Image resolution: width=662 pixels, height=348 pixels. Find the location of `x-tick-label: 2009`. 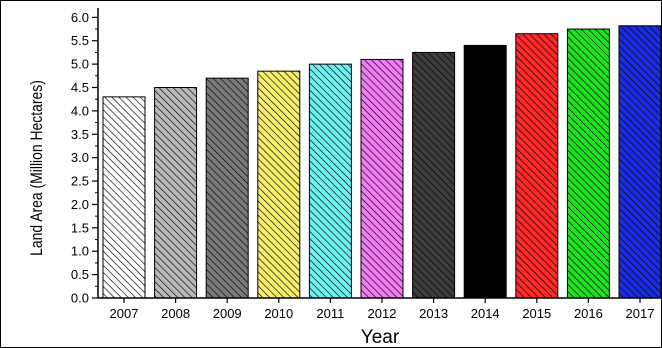

x-tick-label: 2009 is located at coordinates (227, 313).